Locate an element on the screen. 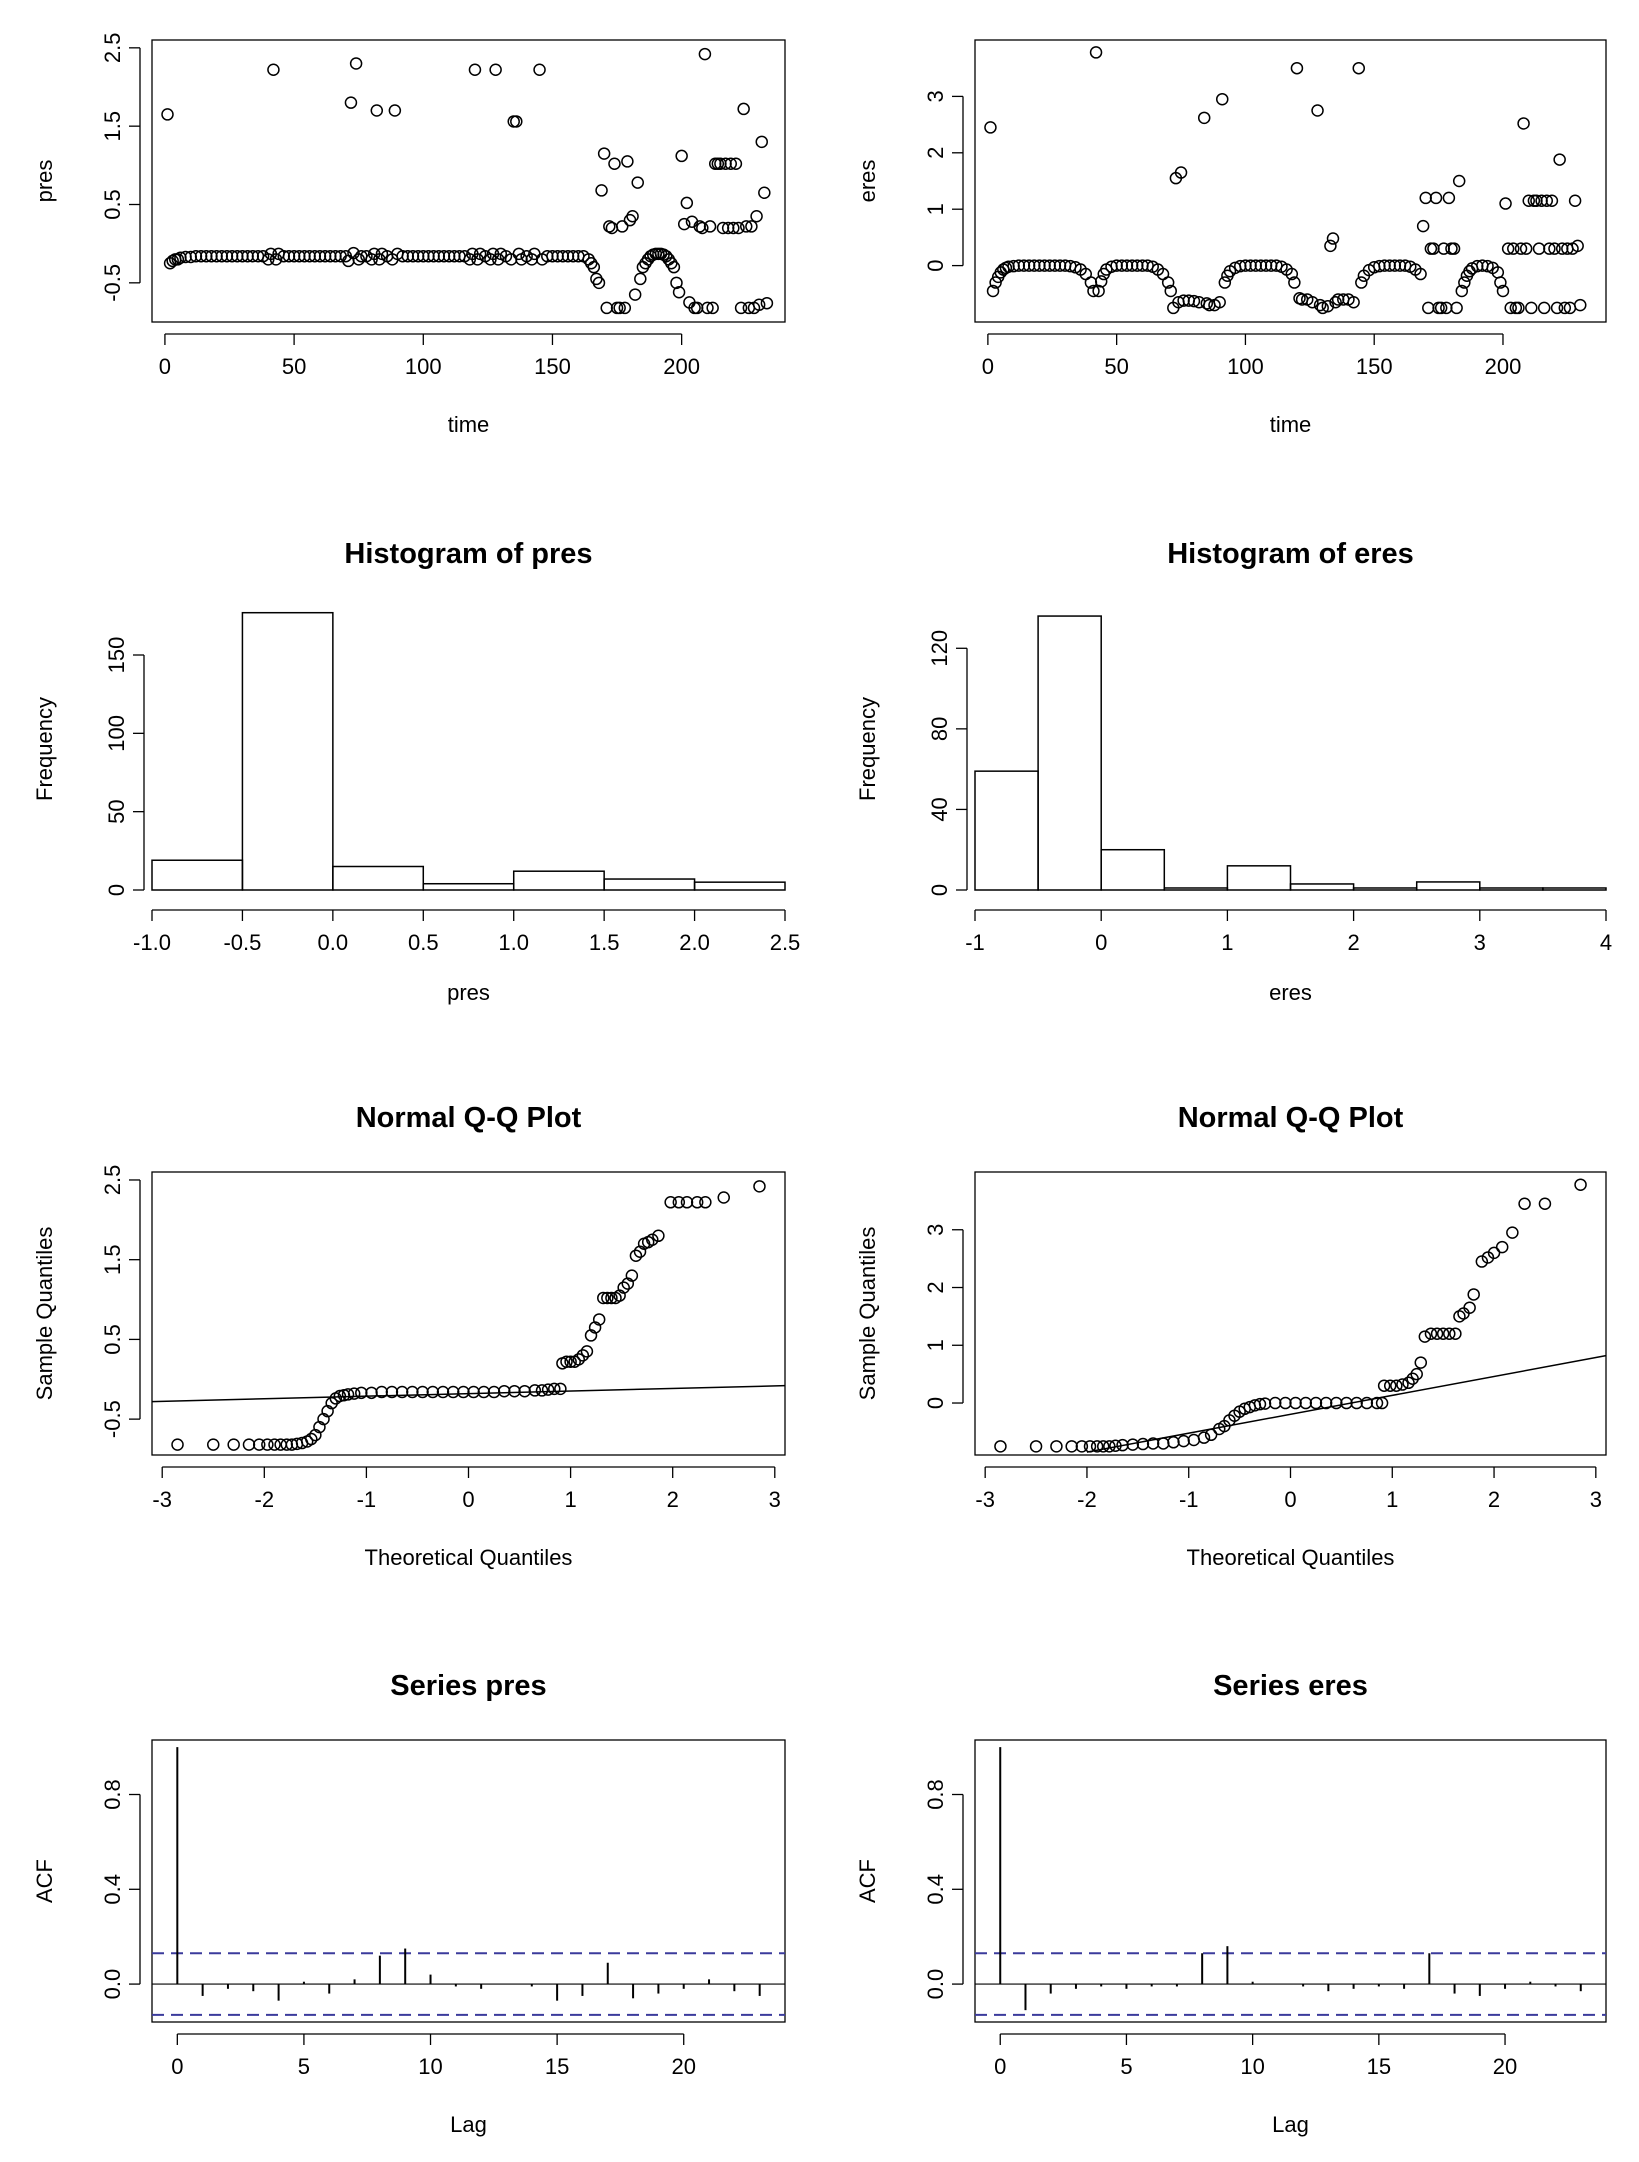 The height and width of the screenshot is (2162, 1639). plot-frame is located at coordinates (468, 1881).